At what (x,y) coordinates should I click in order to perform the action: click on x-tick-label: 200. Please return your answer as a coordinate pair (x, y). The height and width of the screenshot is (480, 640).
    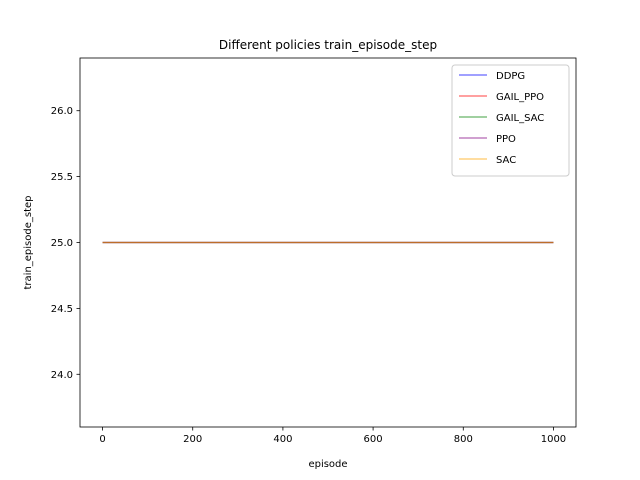
    Looking at the image, I should click on (192, 439).